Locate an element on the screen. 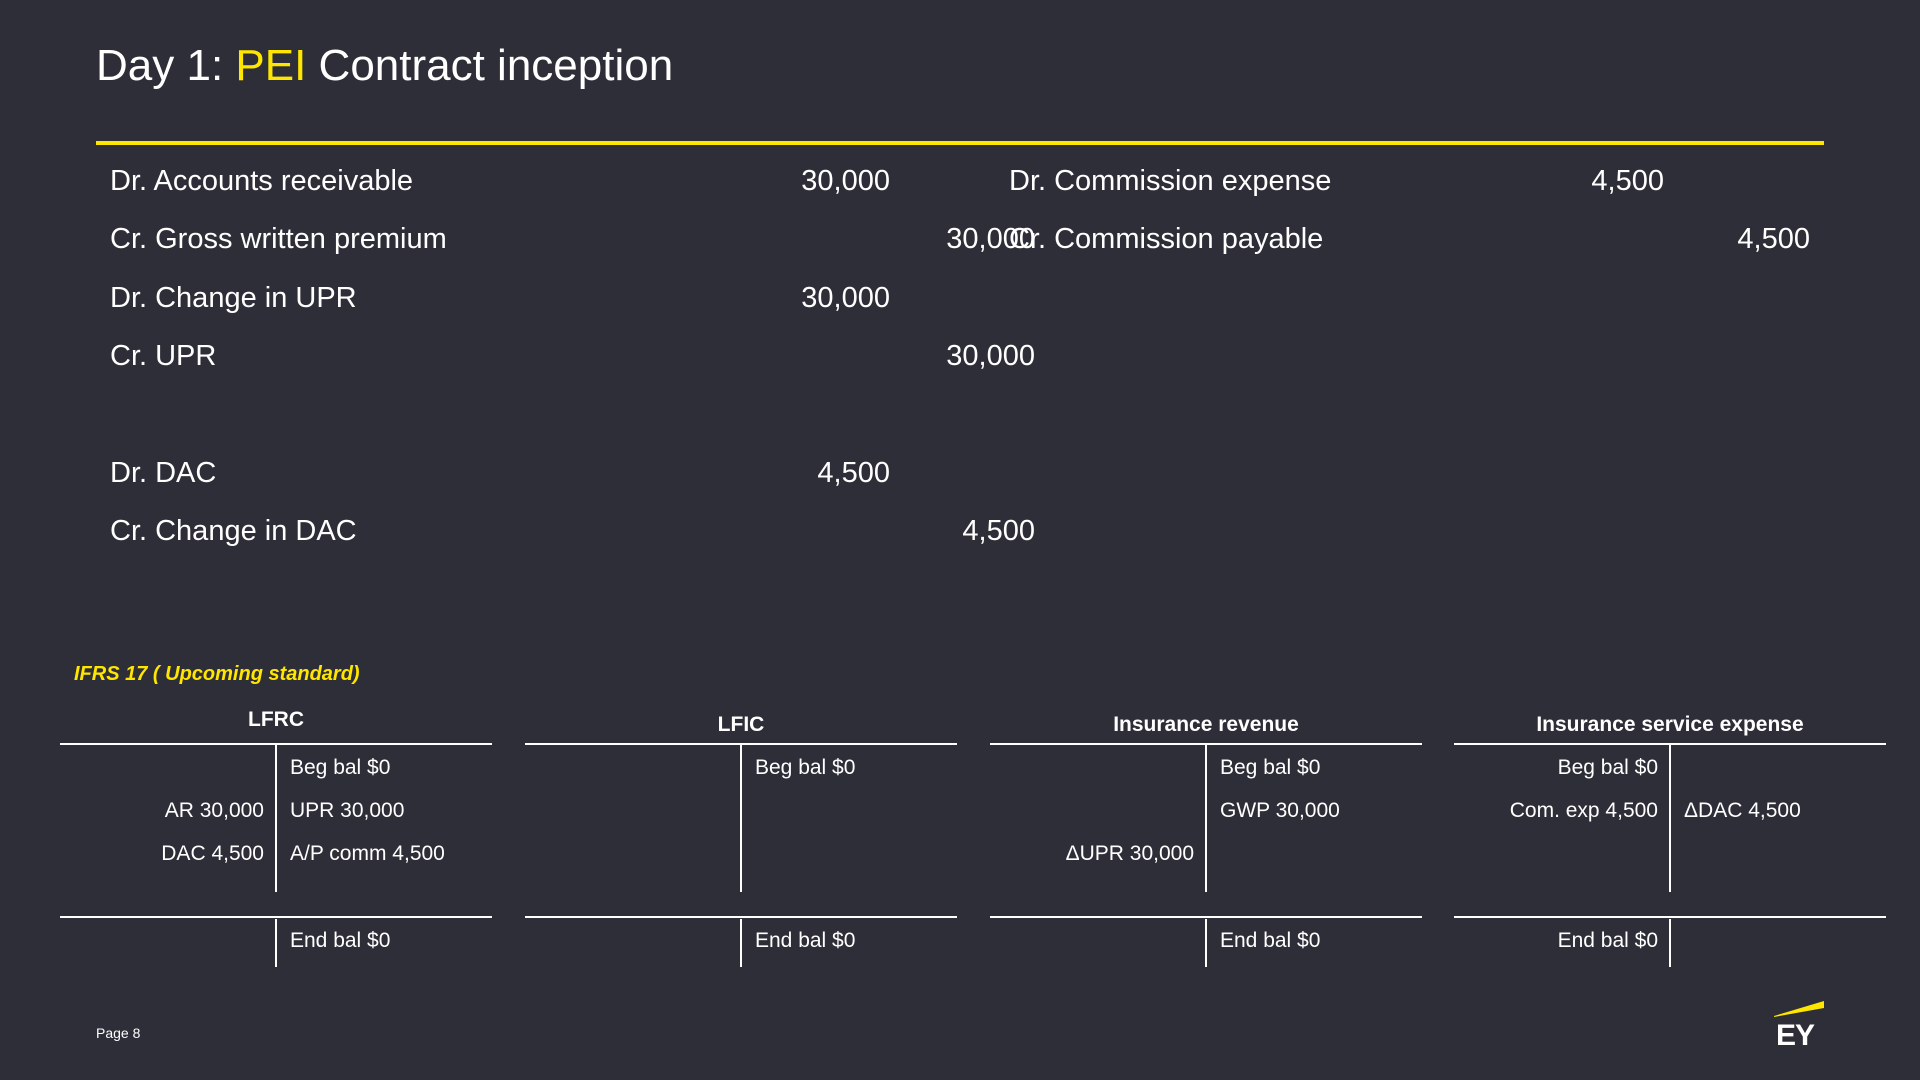  t-account-lfic: LFIC Beg bal $0 End bal $0 is located at coordinates (741, 840).